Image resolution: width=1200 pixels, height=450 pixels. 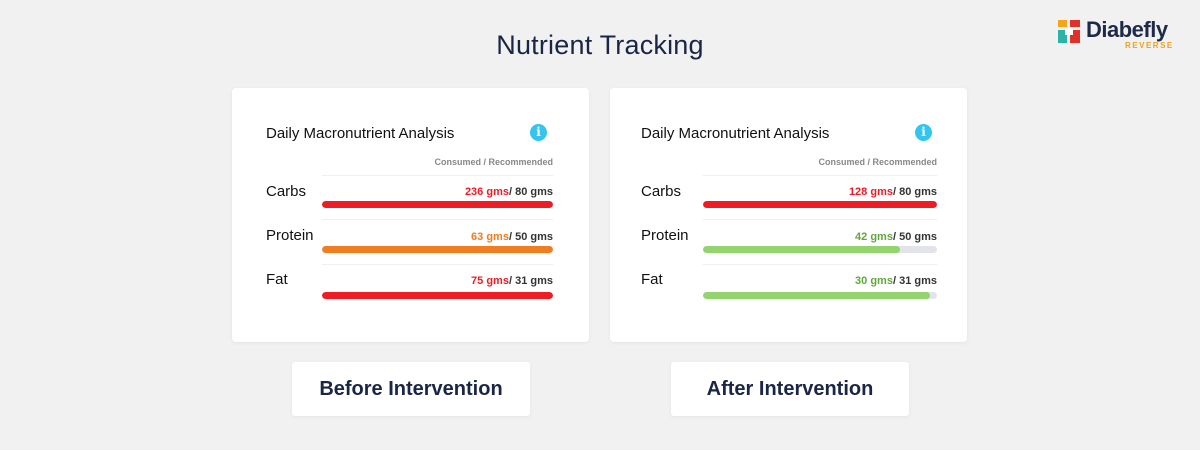 What do you see at coordinates (411, 389) in the screenshot?
I see `before-intervention-label: Before Intervention` at bounding box center [411, 389].